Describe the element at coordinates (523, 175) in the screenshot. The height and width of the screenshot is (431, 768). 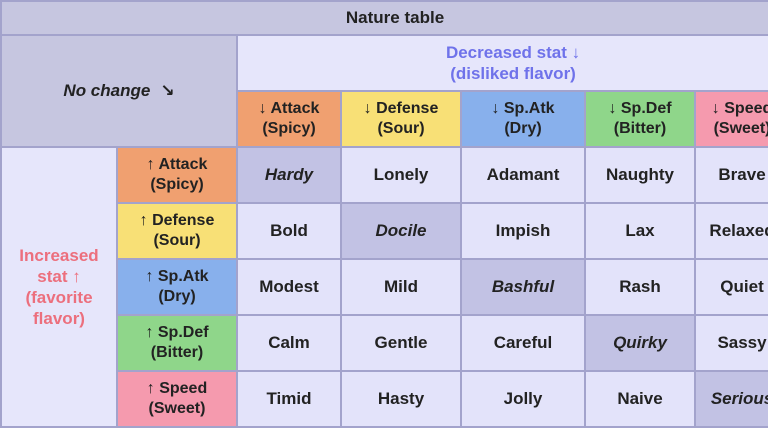
I see `nature-cell: Adamant` at that location.